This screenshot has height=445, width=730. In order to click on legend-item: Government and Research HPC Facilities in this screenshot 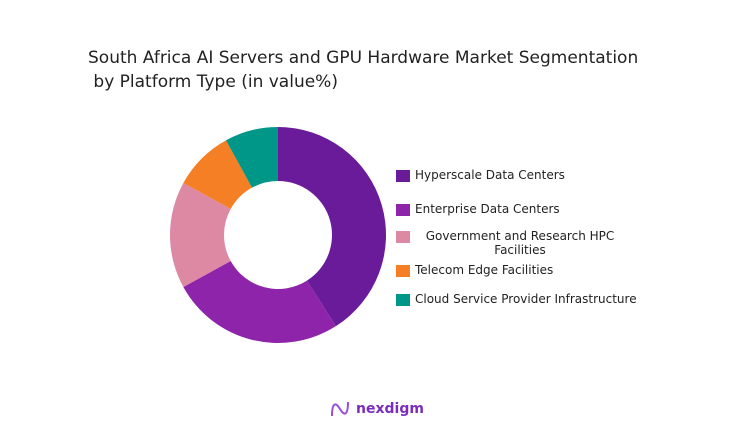, I will do `click(510, 243)`.